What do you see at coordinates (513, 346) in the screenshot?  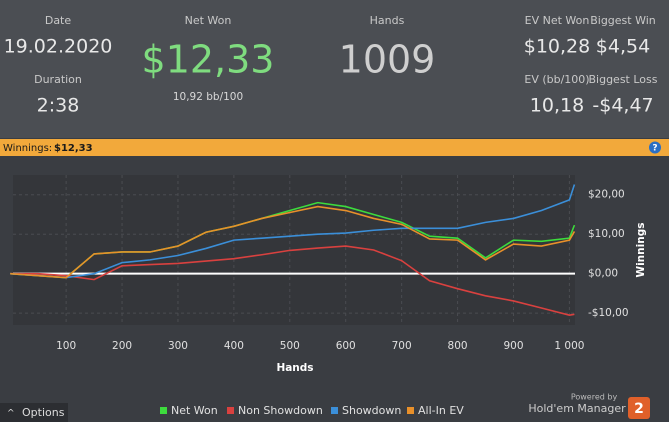 I see `x-tick-label: 900` at bounding box center [513, 346].